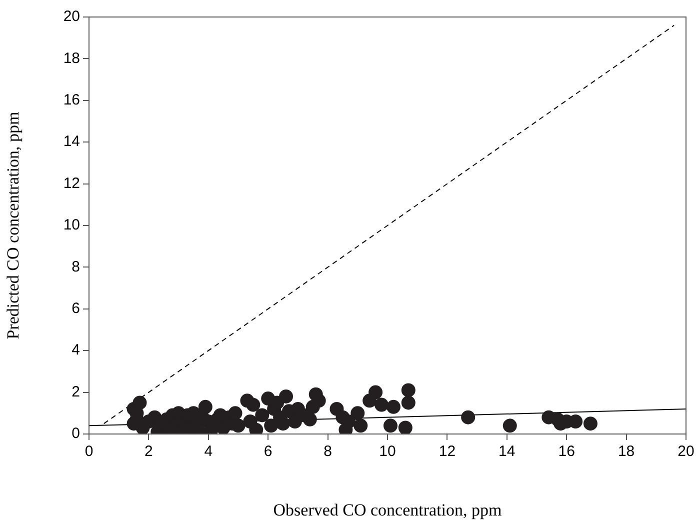 The height and width of the screenshot is (525, 699). I want to click on x-tick-label: 10, so click(387, 451).